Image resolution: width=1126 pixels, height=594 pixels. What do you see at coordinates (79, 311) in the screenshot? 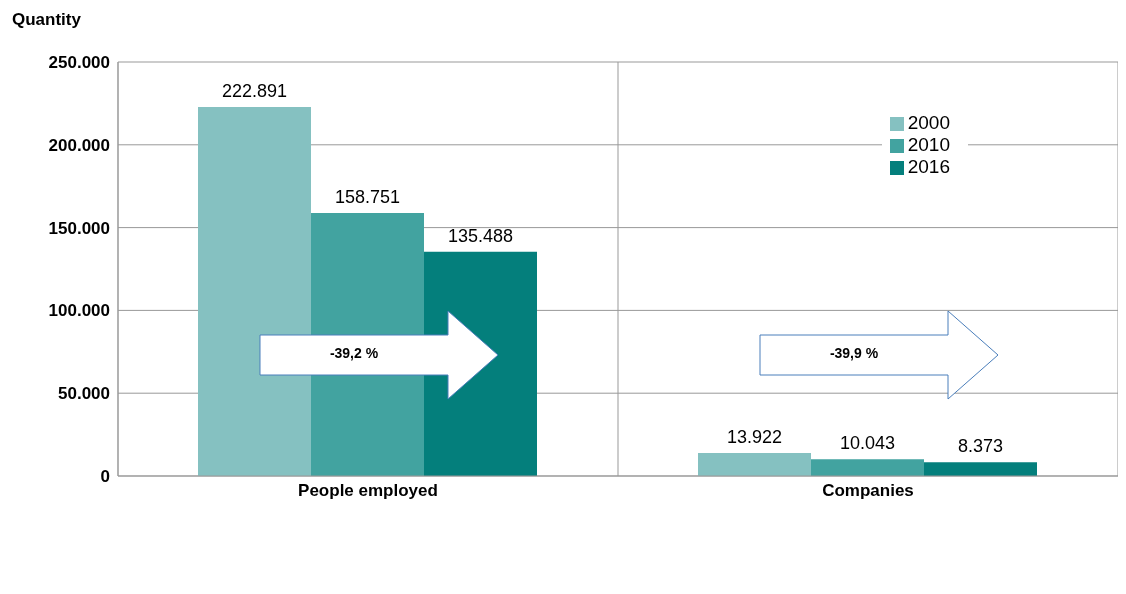
I see `y-tick-label: 100.000` at bounding box center [79, 311].